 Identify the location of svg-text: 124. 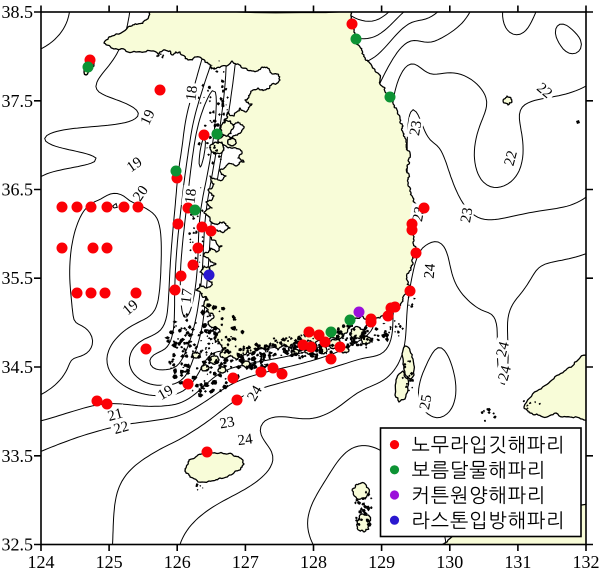
(41, 562).